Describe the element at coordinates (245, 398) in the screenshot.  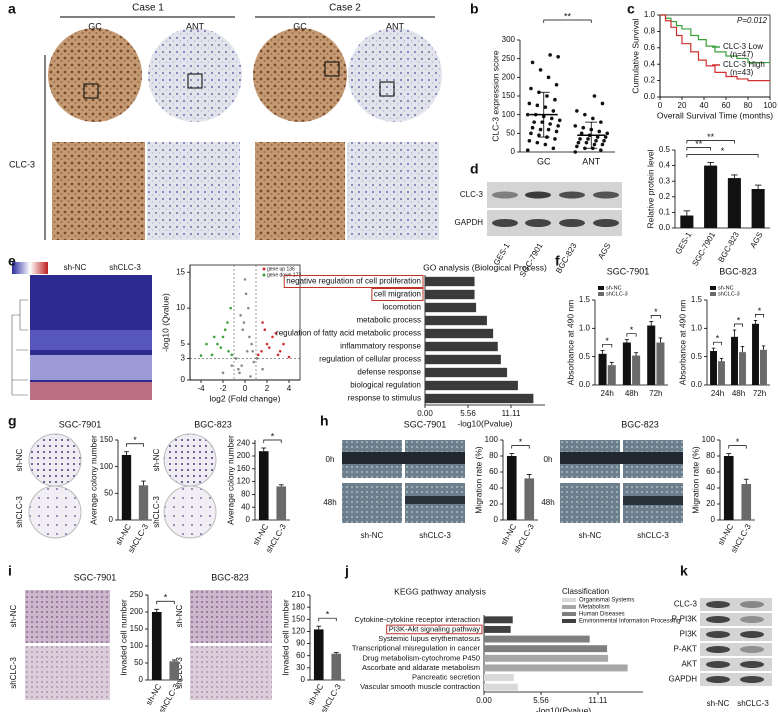
I see `x-axis-label: log2 (Fold change)` at that location.